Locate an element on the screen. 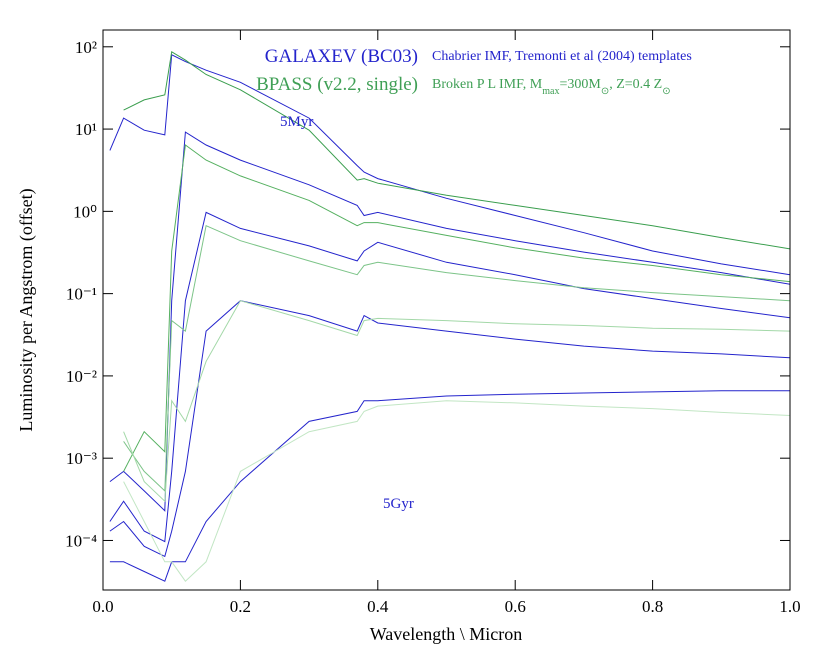 The image size is (822, 658). x-axis-label: Wavelength \ Micron is located at coordinates (446, 634).